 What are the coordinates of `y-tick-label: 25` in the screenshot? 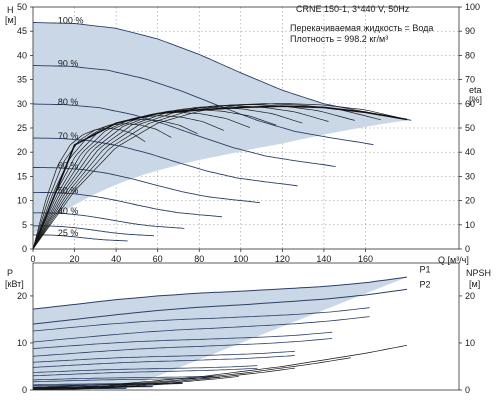 It's located at (22, 128).